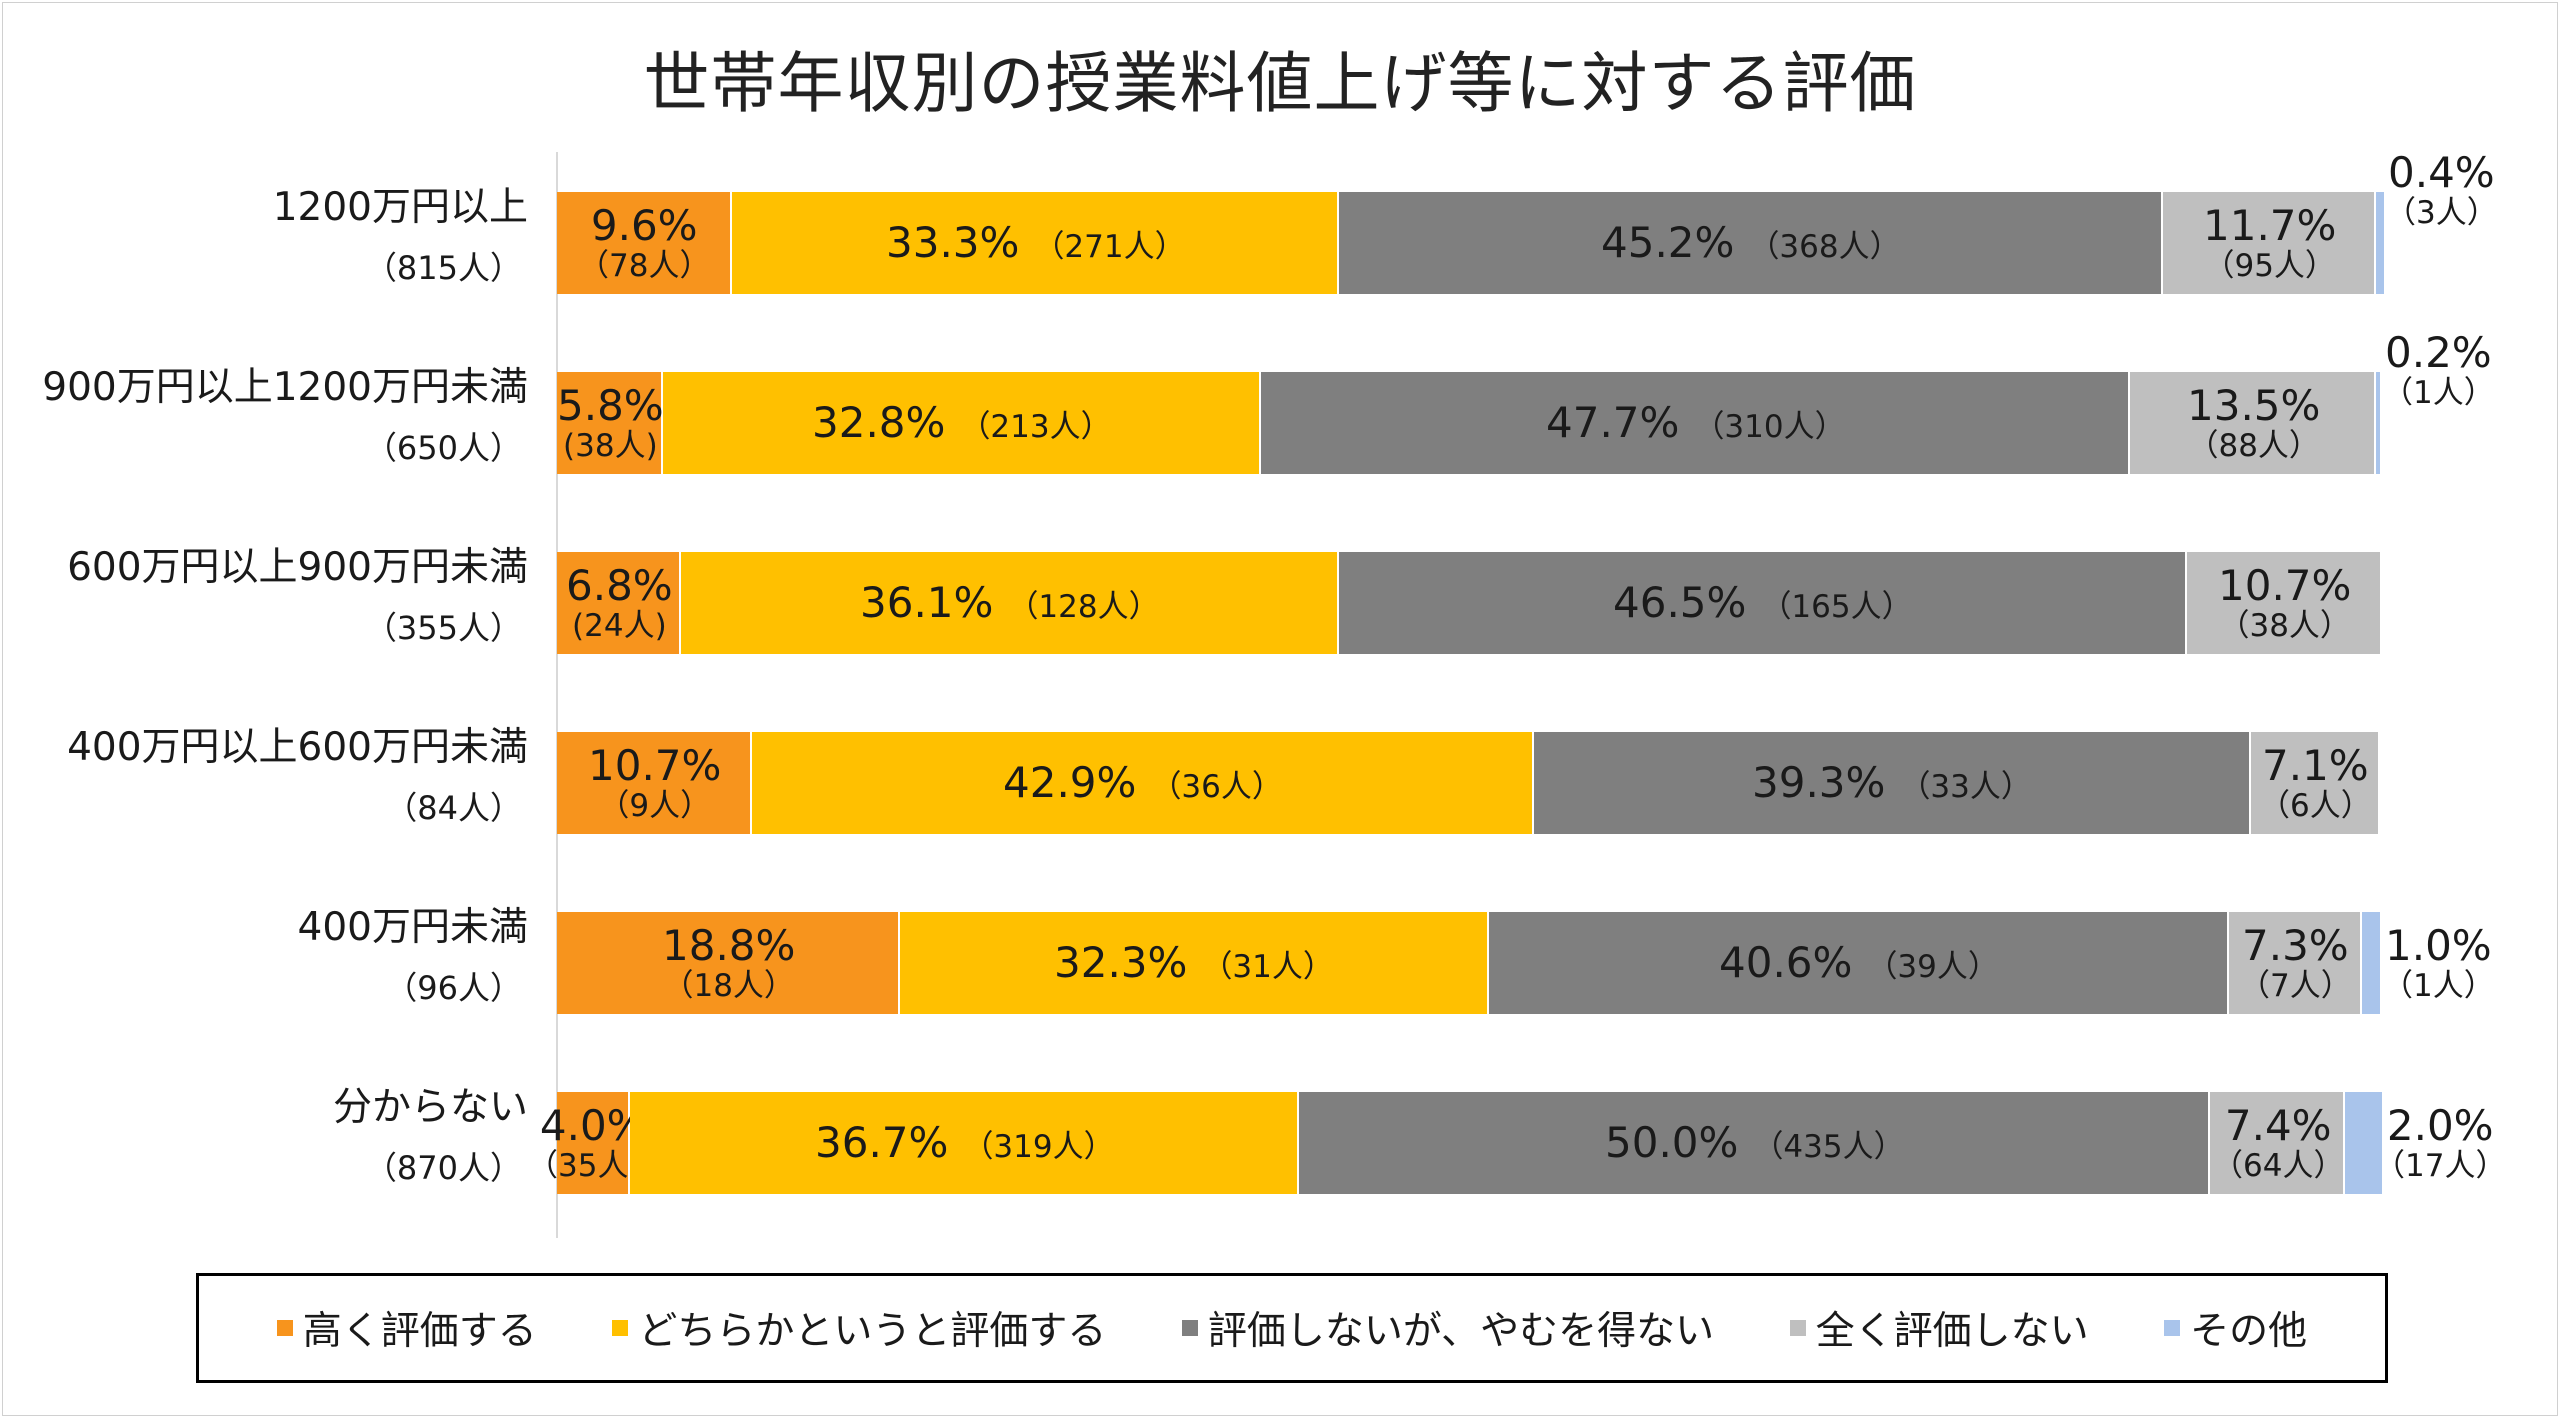 This screenshot has height=1418, width=2560. I want to click on data-label: 2.0% （17人）, so click(2440, 1143).